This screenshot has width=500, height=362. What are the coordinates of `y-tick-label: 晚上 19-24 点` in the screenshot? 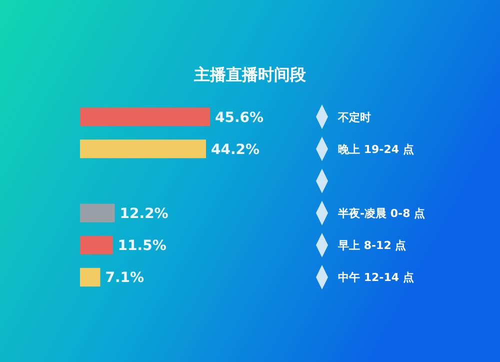 It's located at (376, 149).